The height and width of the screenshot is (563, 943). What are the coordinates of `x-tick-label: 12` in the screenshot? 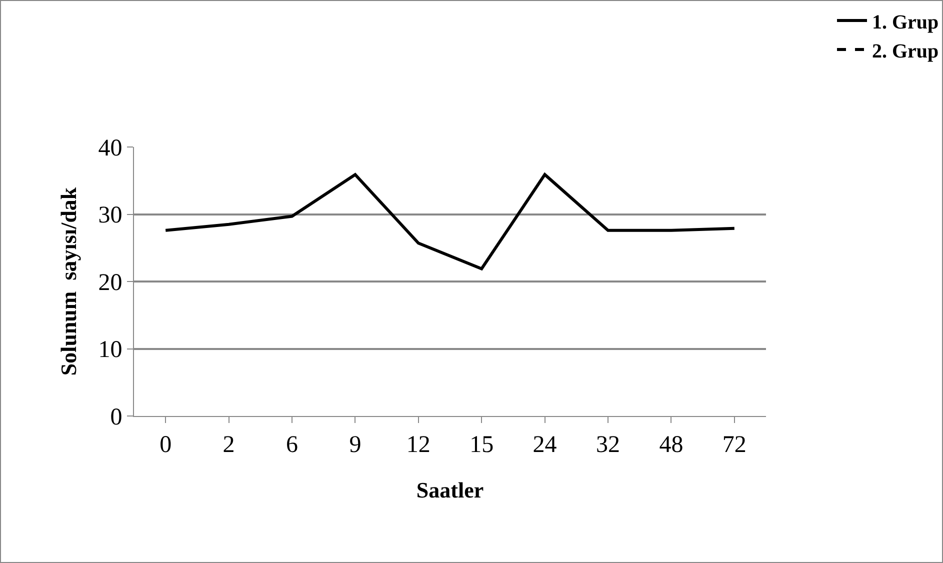 It's located at (418, 445).